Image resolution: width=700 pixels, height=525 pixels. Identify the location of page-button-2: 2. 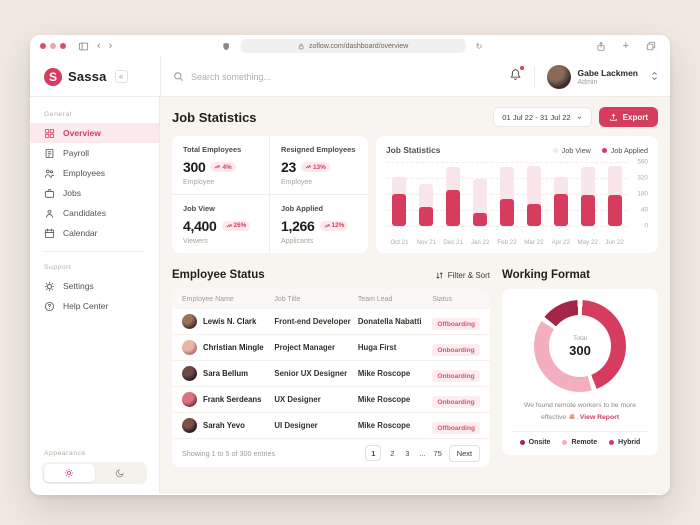
(392, 453).